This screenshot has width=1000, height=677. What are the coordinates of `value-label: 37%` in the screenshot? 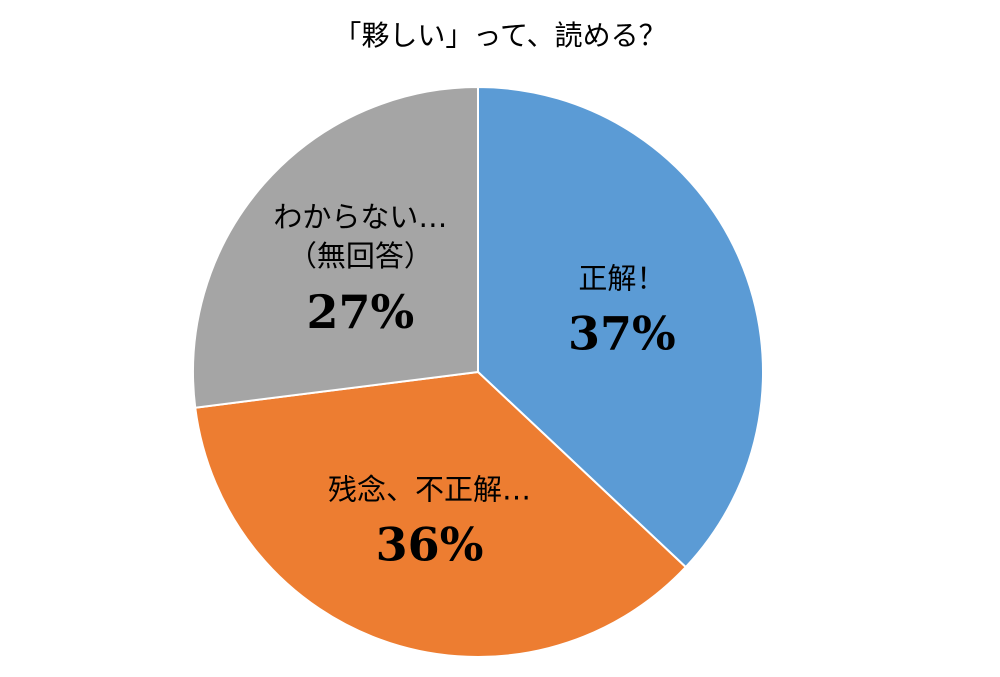 It's located at (621, 333).